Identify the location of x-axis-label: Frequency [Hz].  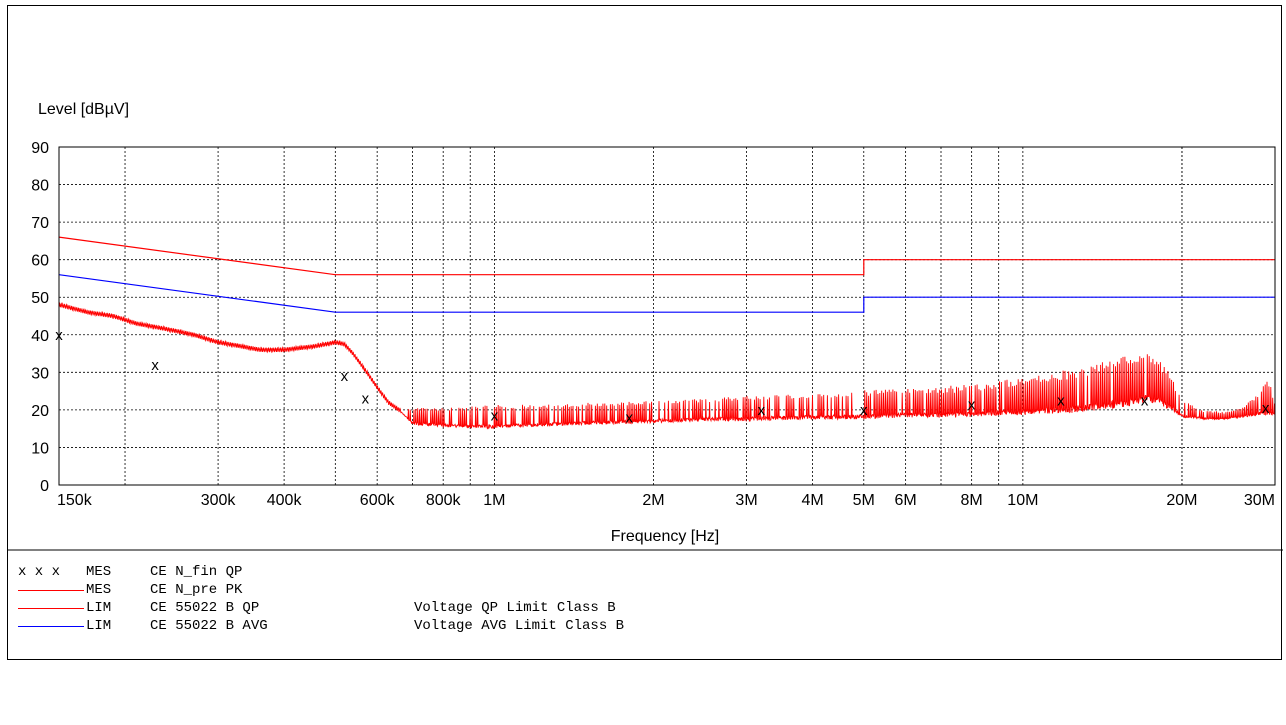
(665, 536).